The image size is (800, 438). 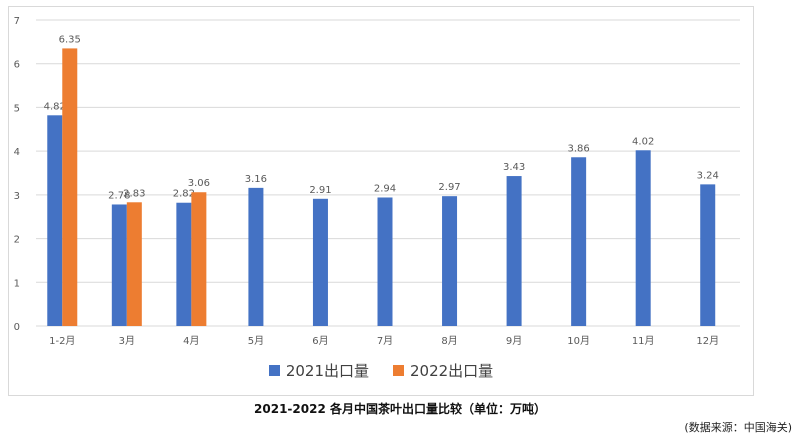 I want to click on data-label: 2.83, so click(x=134, y=193).